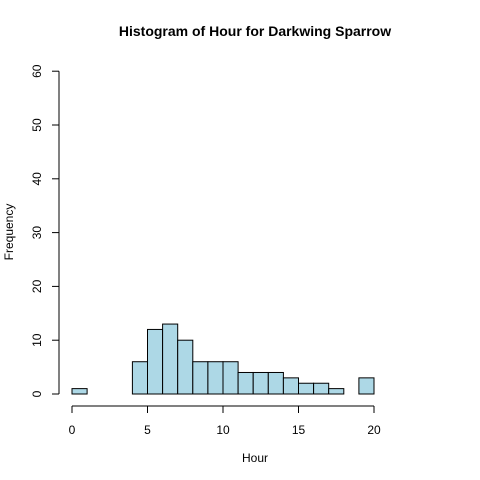 This screenshot has height=480, width=480. Describe the element at coordinates (299, 430) in the screenshot. I see `x-tick-label-3: 15` at that location.